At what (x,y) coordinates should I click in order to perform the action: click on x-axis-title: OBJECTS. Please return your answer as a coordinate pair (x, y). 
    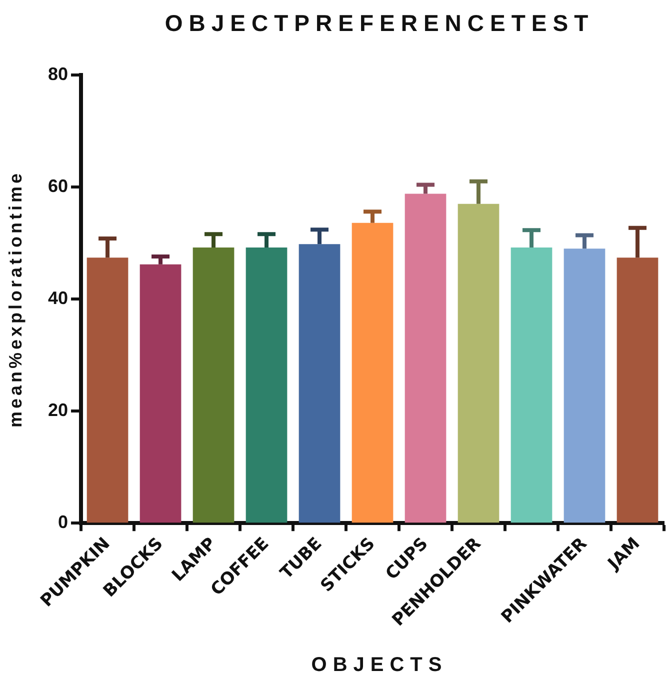
    Looking at the image, I should click on (379, 665).